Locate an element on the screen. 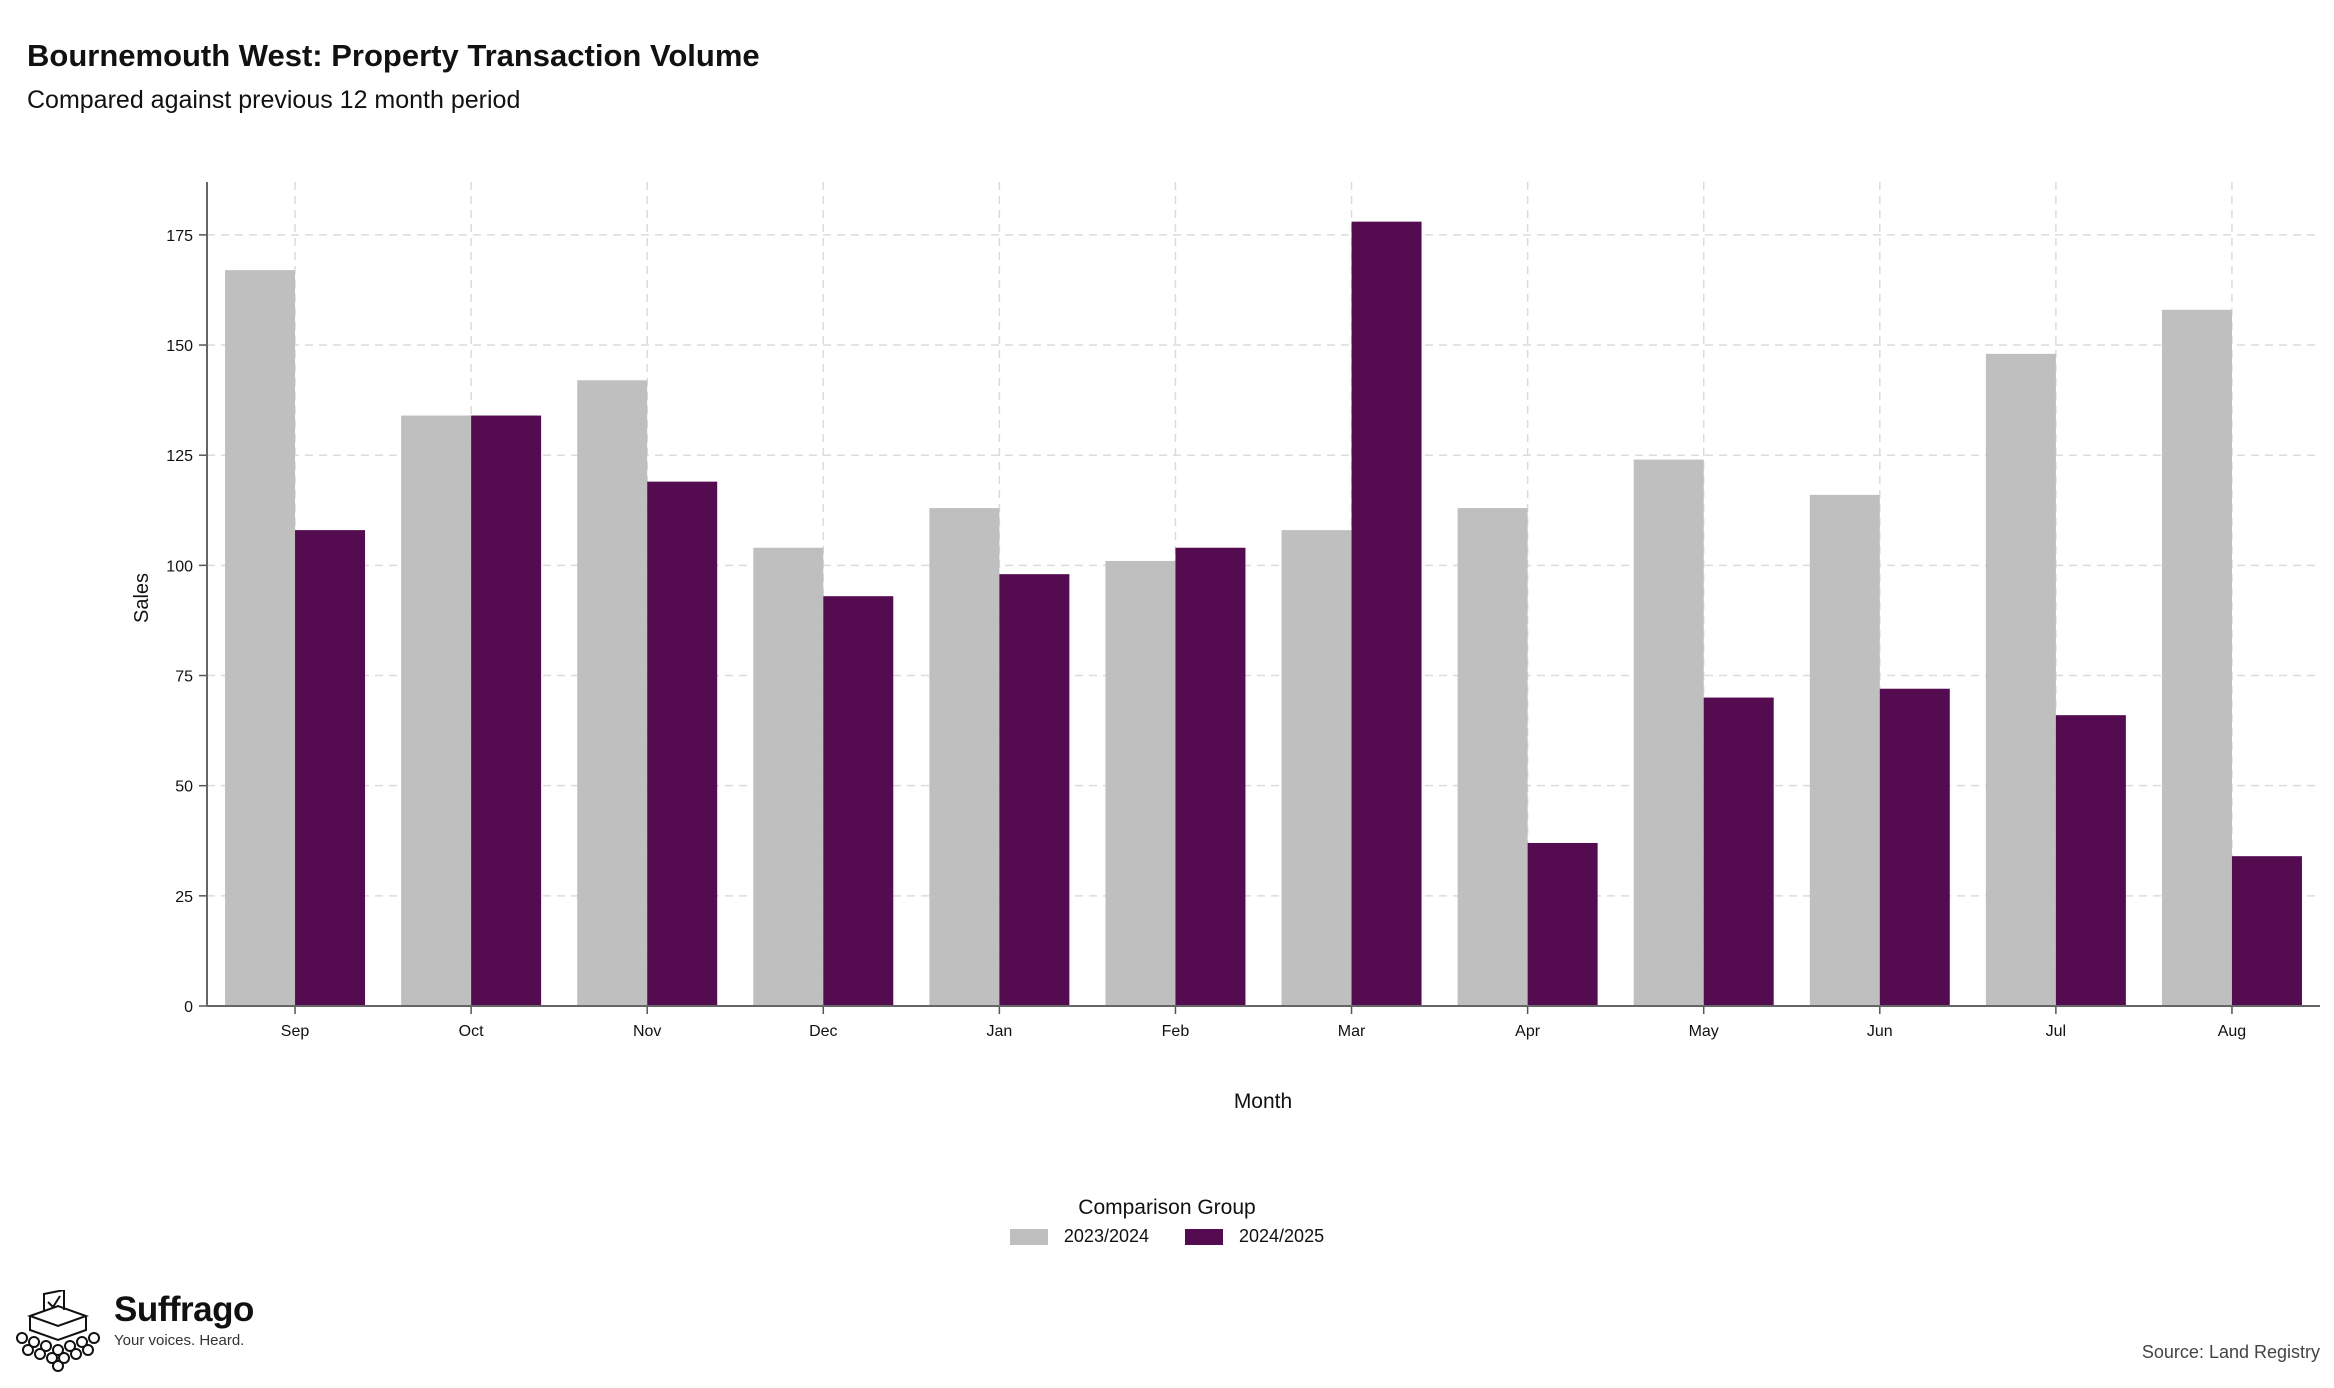  legend-title: Comparison Group is located at coordinates (1167, 1207).